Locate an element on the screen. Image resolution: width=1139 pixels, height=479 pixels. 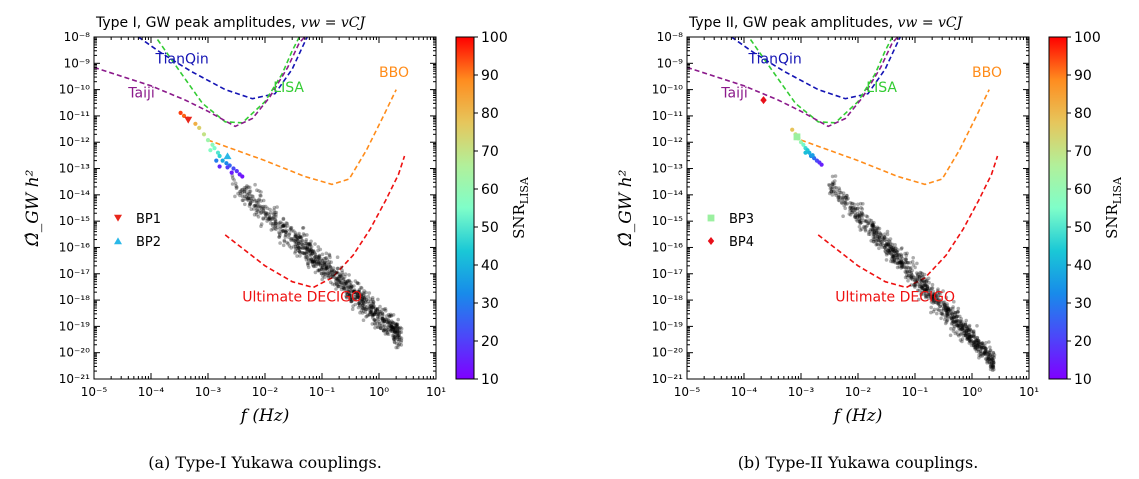
label-taiji: Taiji is located at coordinates (140, 94).